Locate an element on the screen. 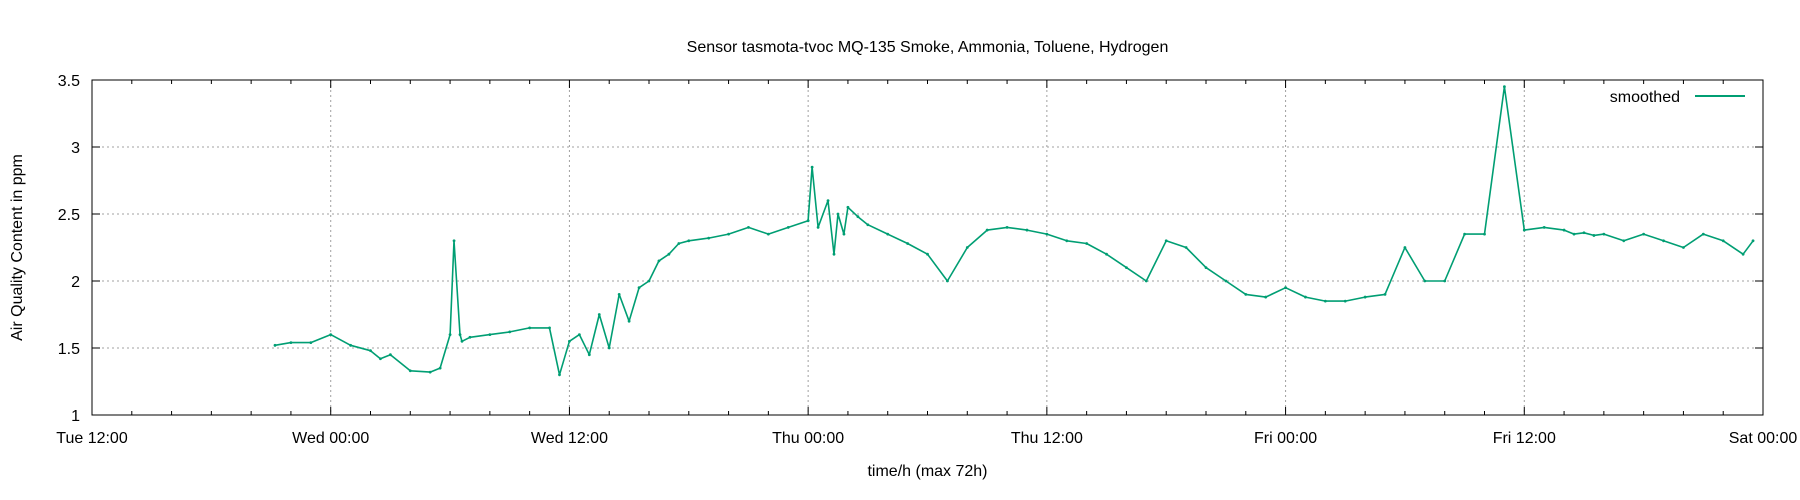 This screenshot has height=500, width=1800. x-tick-label: Tue 12:00 is located at coordinates (92, 438).